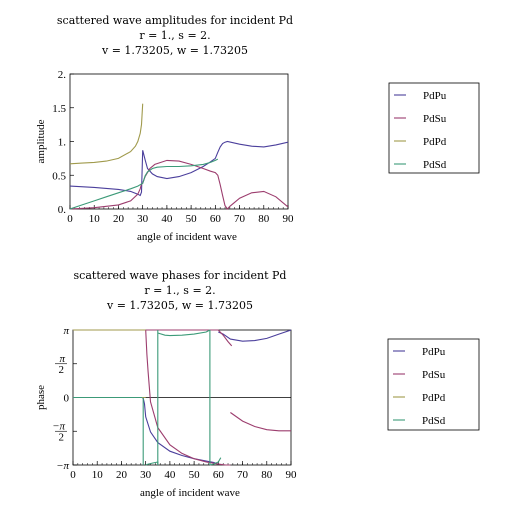 This screenshot has height=524, width=516. Describe the element at coordinates (180, 305) in the screenshot. I see `chart2-subtitle-2: v = 1.73205, w = 1.73205` at that location.